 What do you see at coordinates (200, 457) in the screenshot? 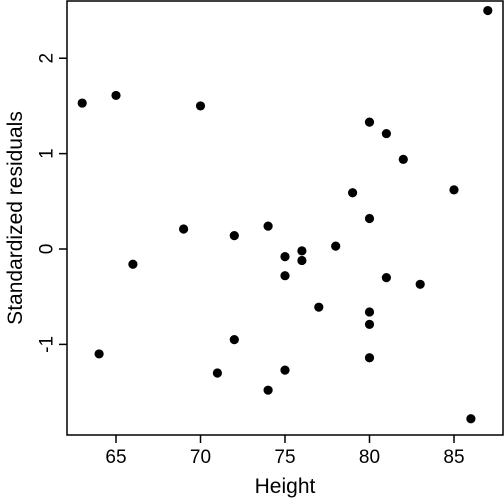
I see `x-tick-label: 70` at bounding box center [200, 457].